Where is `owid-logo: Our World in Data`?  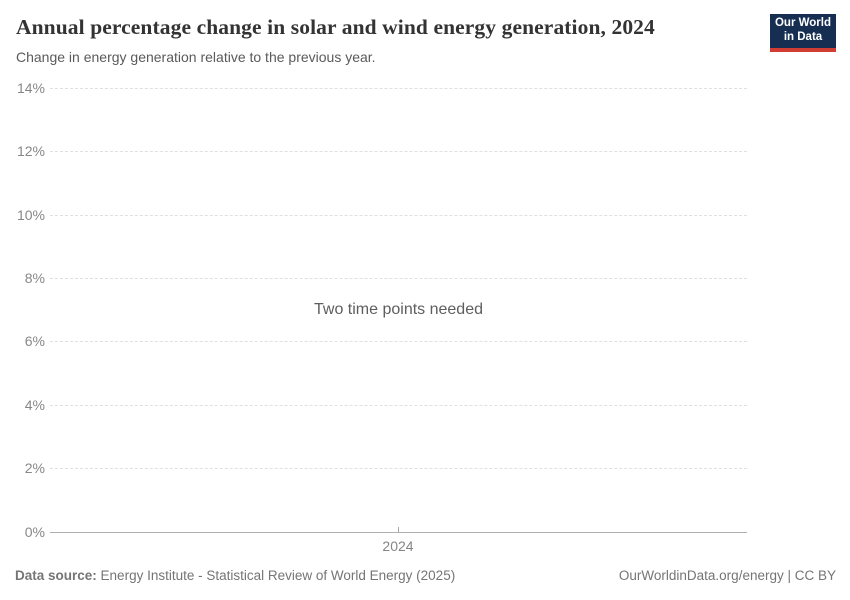 owid-logo: Our World in Data is located at coordinates (803, 33).